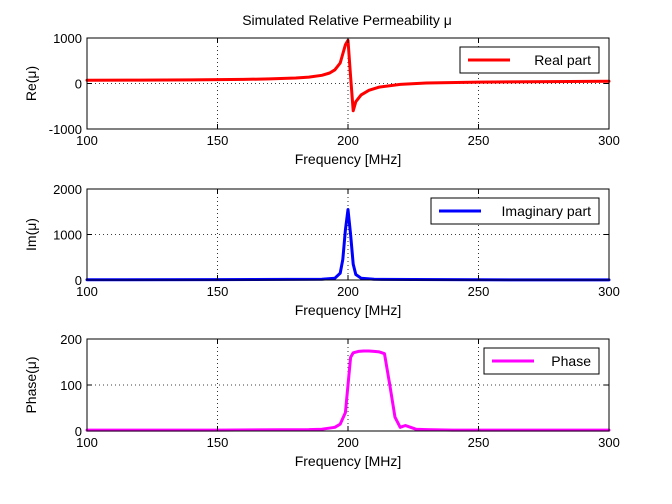 The height and width of the screenshot is (504, 672). What do you see at coordinates (547, 211) in the screenshot?
I see `legend-entry: Imaginary part` at bounding box center [547, 211].